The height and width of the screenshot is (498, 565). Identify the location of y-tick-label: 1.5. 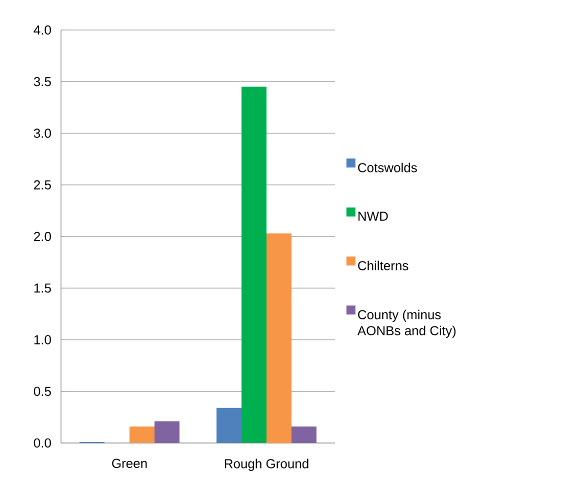
(42, 288).